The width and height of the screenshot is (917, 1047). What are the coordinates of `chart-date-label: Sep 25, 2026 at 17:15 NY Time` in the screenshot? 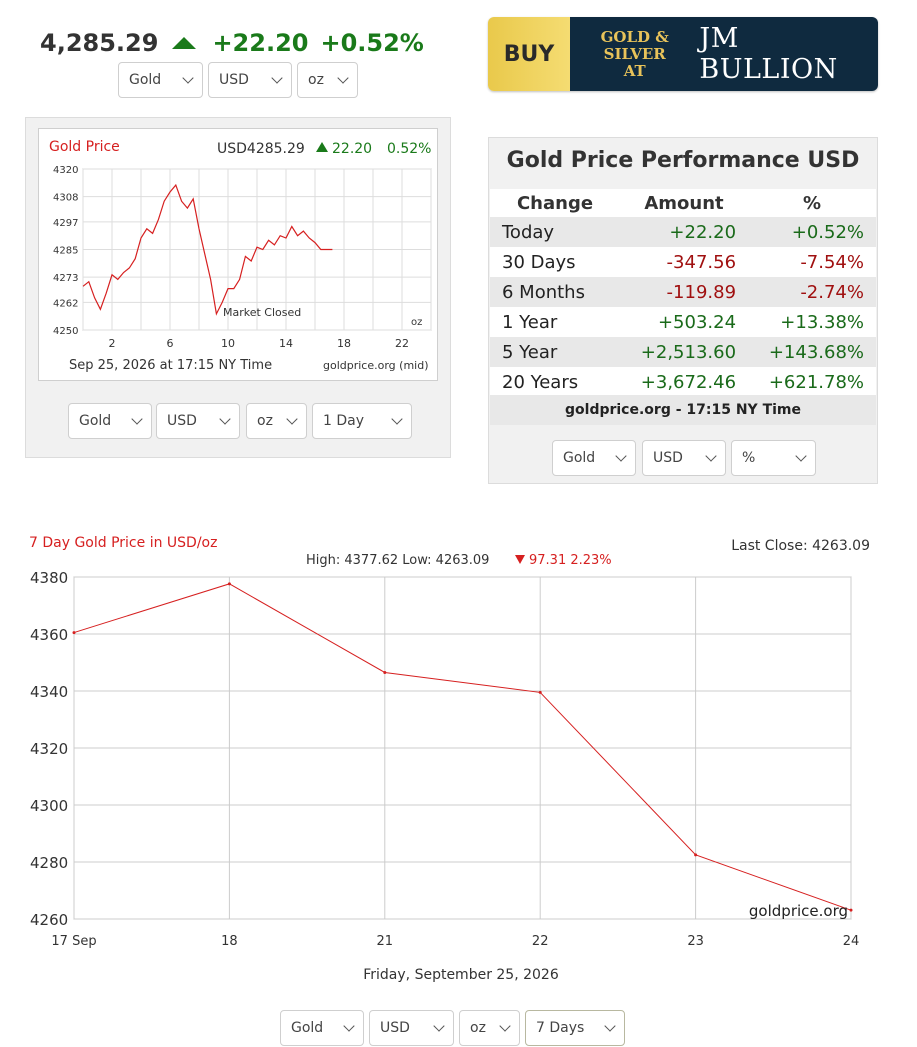 It's located at (170, 365).